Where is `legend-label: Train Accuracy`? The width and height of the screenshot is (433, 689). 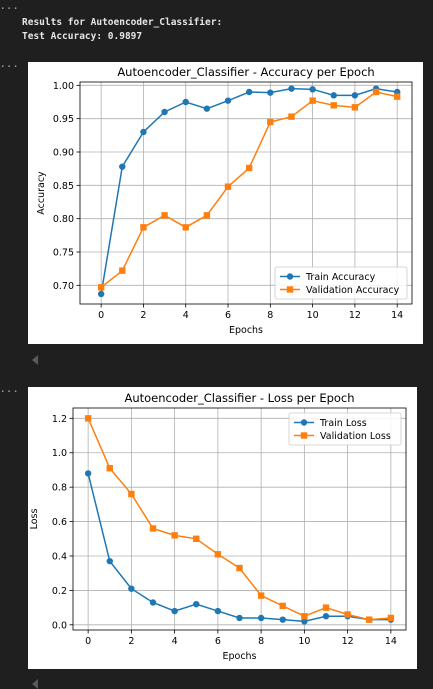
legend-label: Train Accuracy is located at coordinates (340, 277).